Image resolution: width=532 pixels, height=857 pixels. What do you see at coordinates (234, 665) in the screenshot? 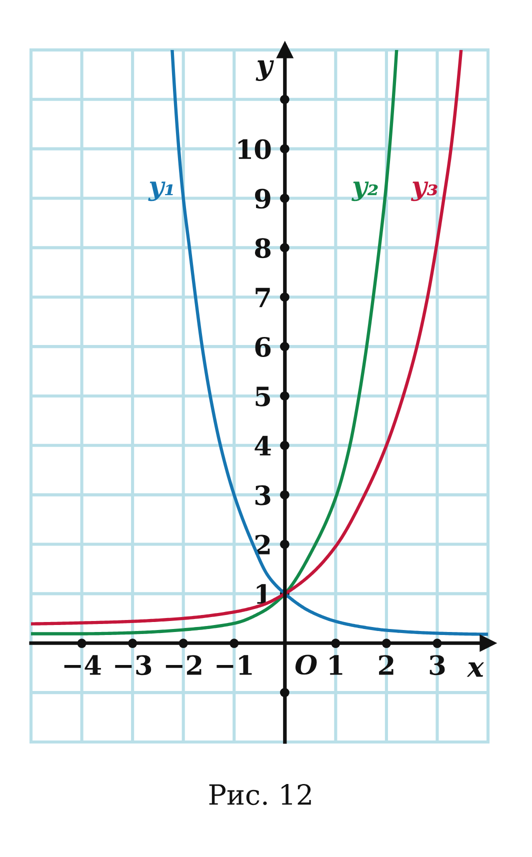
I see `x-tick-label: −1` at bounding box center [234, 665].